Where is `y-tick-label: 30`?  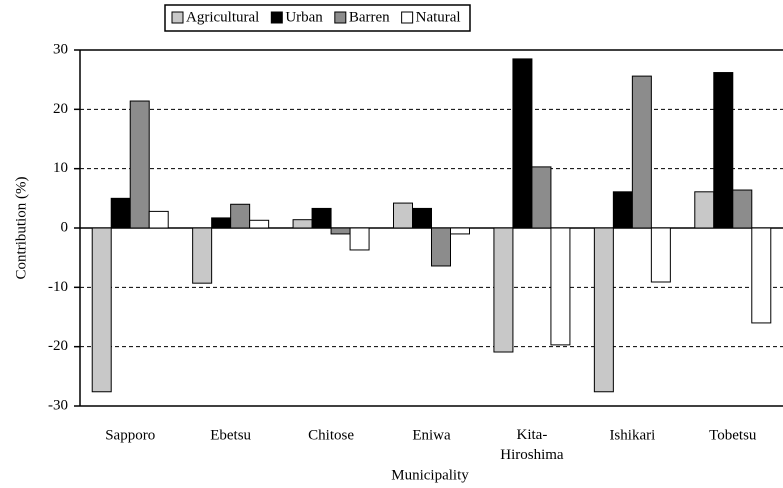
y-tick-label: 30 is located at coordinates (60, 49).